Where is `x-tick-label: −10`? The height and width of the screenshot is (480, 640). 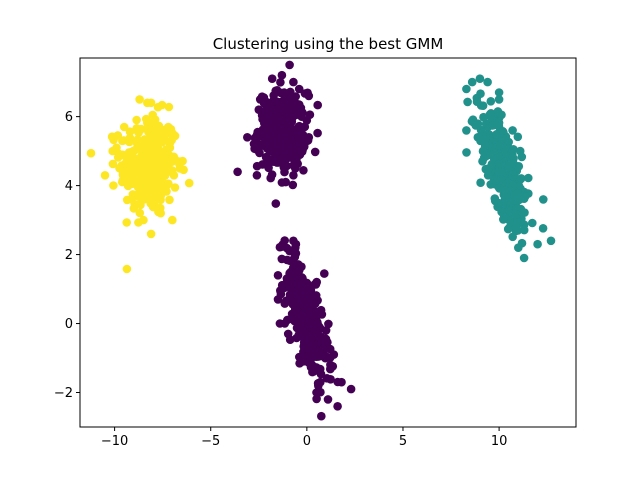 x-tick-label: −10 is located at coordinates (114, 441).